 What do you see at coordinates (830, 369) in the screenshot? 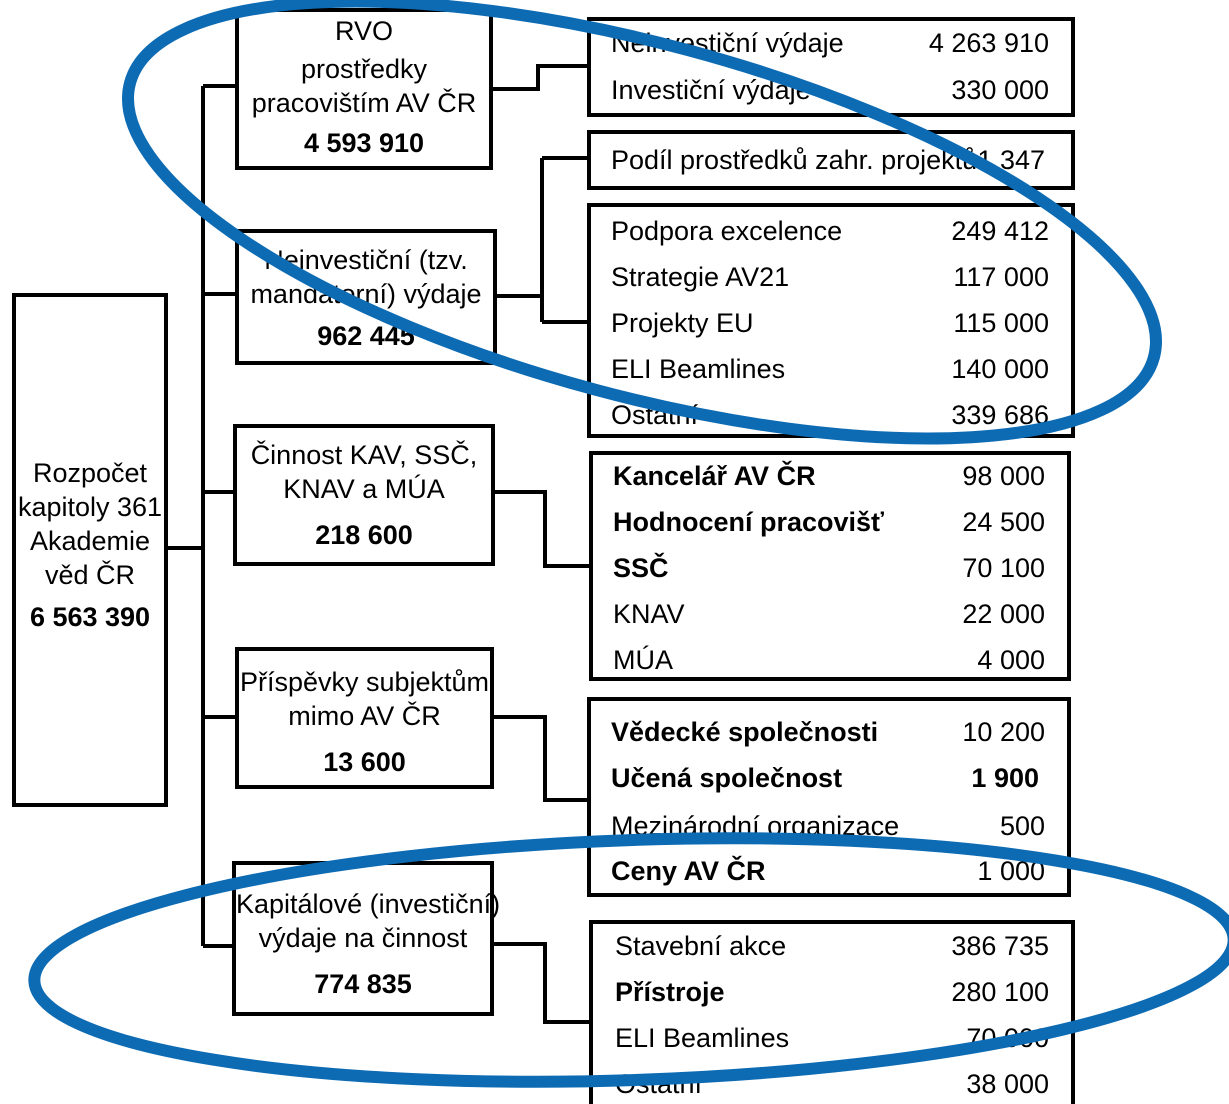
I see `detail-row: ELI Beamlines 140 000` at bounding box center [830, 369].